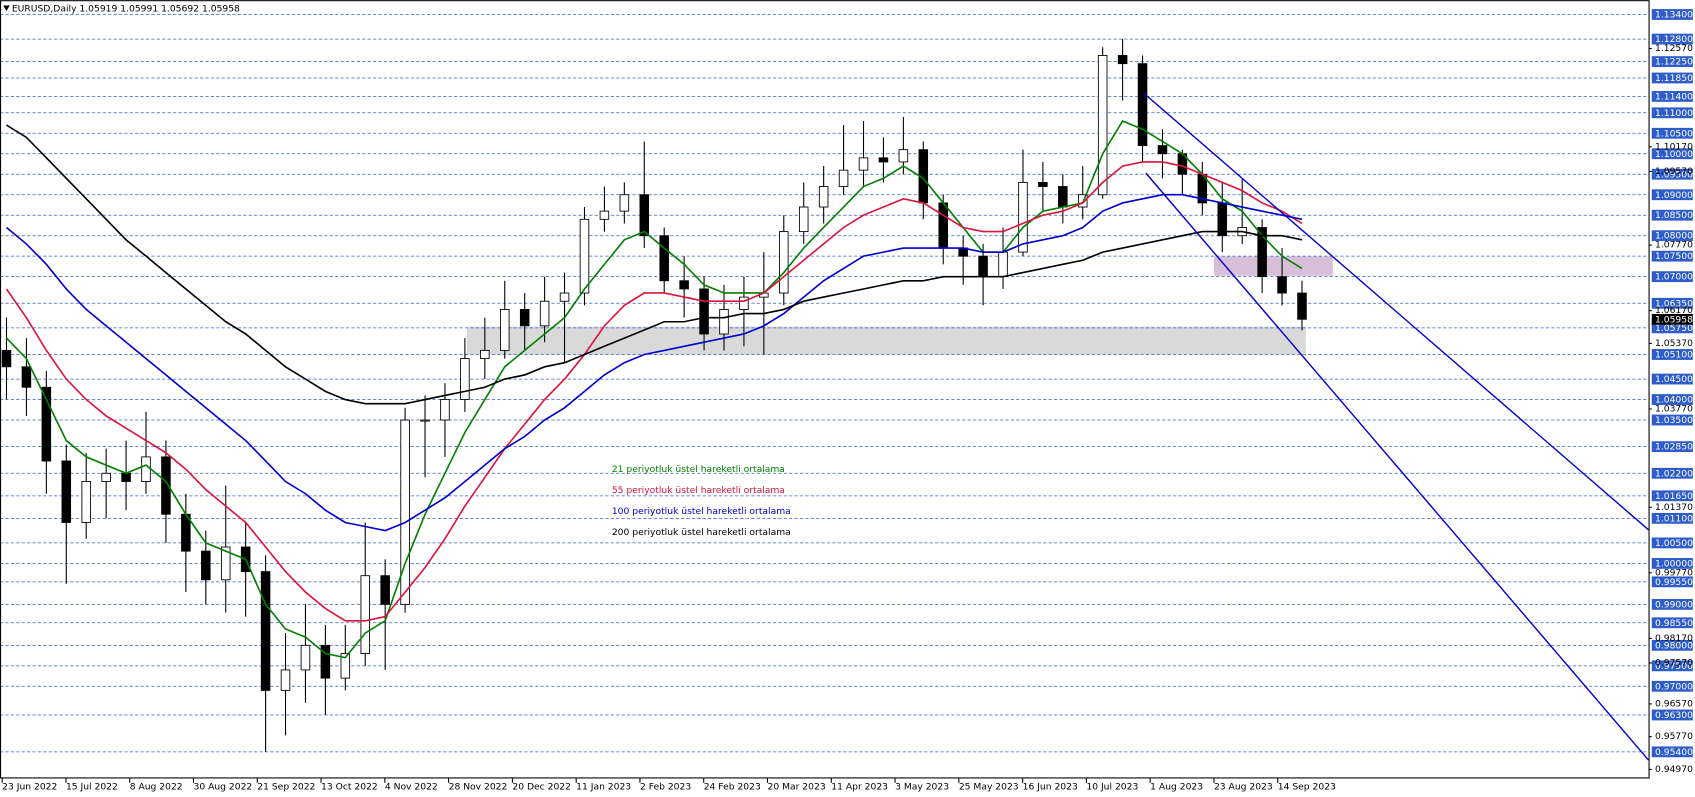 This screenshot has height=797, width=1695. What do you see at coordinates (1674, 379) in the screenshot?
I see `level-label: 1.04500` at bounding box center [1674, 379].